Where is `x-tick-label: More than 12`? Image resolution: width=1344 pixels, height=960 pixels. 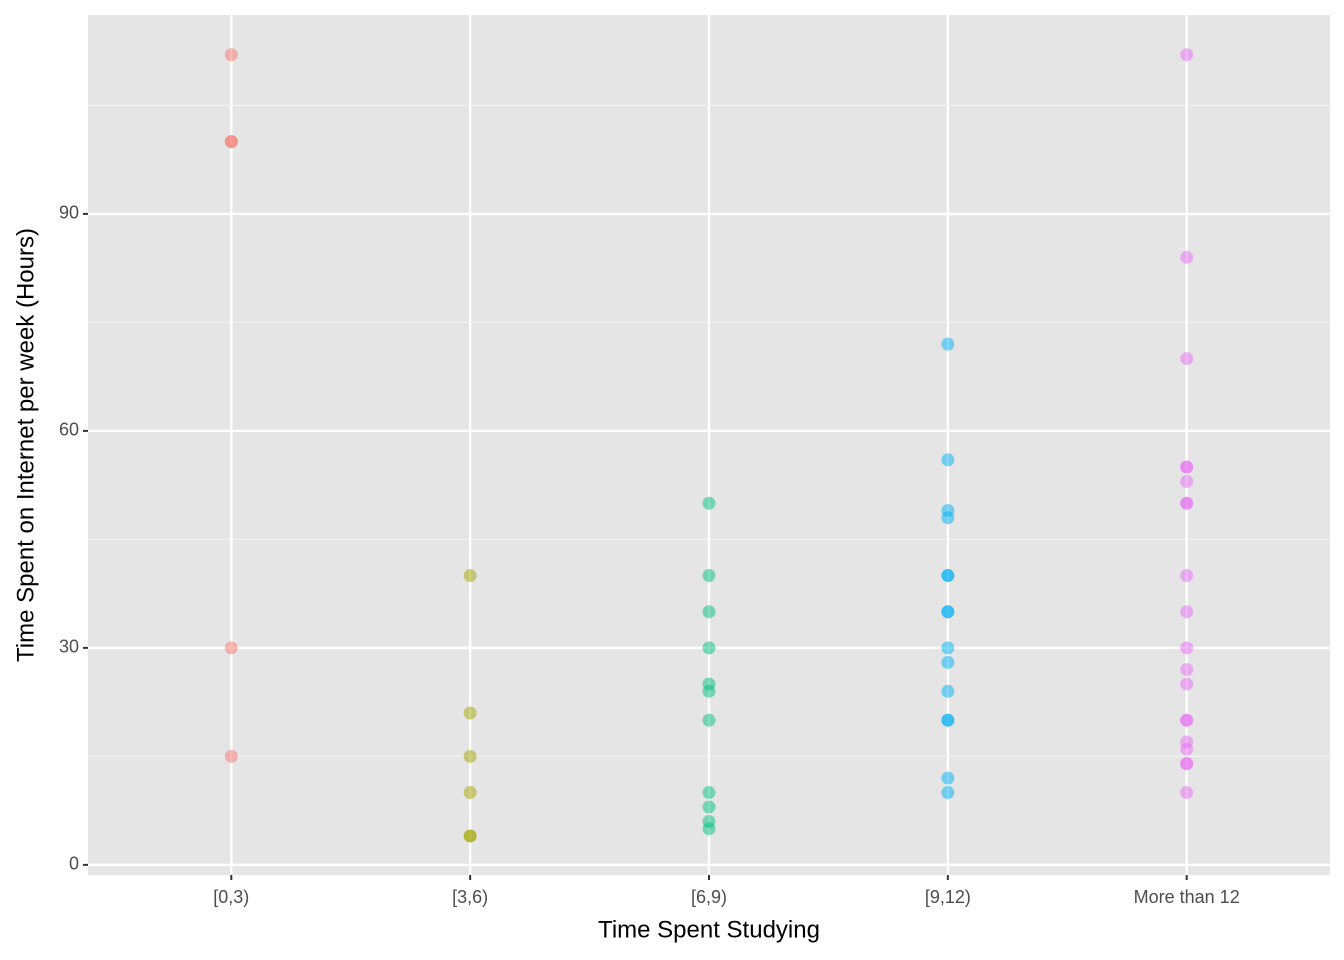 x-tick-label: More than 12 is located at coordinates (1187, 897).